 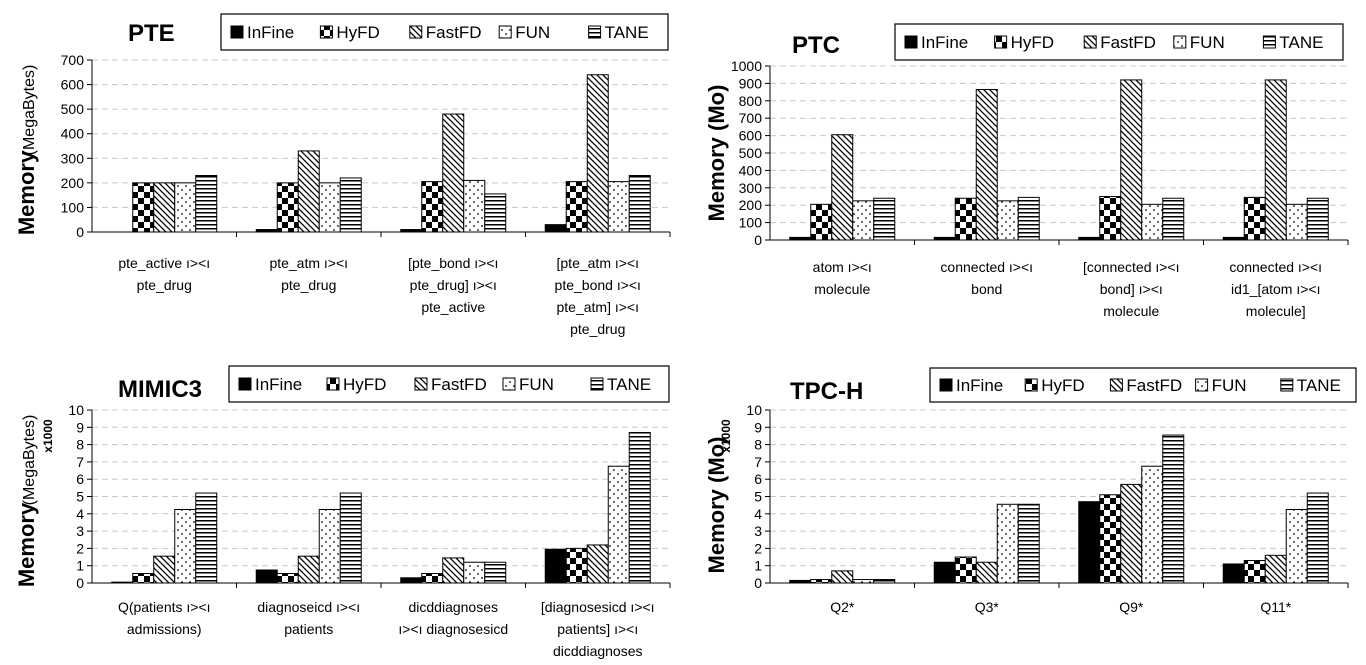 I want to click on x-tick-label: bond] ı><ı, so click(x=1131, y=289).